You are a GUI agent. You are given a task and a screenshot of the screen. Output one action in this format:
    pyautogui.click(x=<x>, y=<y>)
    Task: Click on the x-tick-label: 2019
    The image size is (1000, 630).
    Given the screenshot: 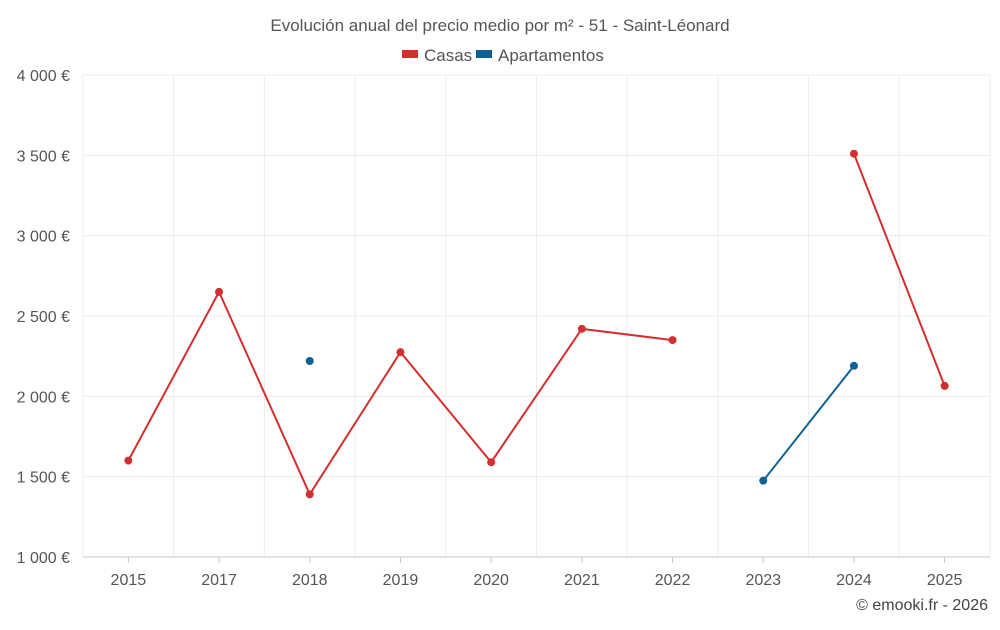 What is the action you would take?
    pyautogui.click(x=401, y=580)
    